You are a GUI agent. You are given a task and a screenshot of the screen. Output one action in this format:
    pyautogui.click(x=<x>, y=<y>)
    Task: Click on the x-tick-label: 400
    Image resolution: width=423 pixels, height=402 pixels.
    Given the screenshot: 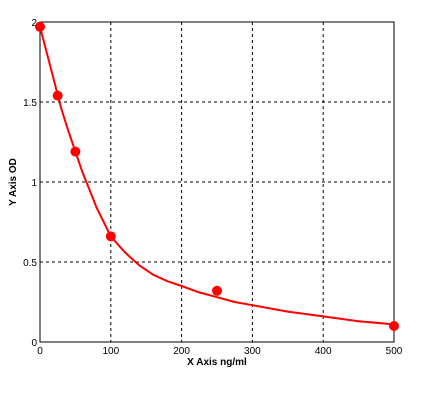 What is the action you would take?
    pyautogui.click(x=323, y=351)
    